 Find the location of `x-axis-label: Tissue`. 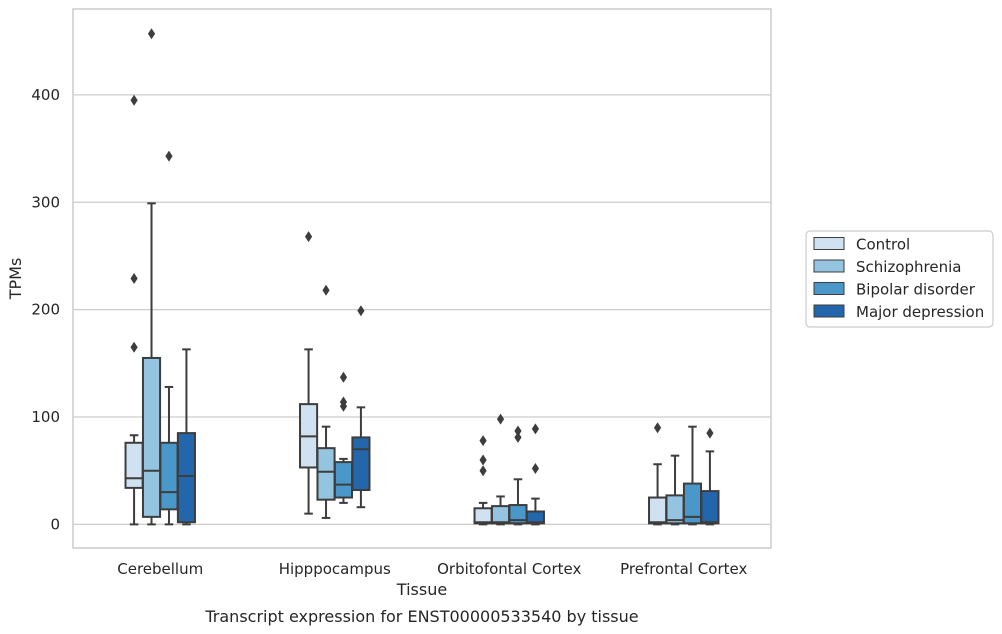

x-axis-label: Tissue is located at coordinates (421, 589).